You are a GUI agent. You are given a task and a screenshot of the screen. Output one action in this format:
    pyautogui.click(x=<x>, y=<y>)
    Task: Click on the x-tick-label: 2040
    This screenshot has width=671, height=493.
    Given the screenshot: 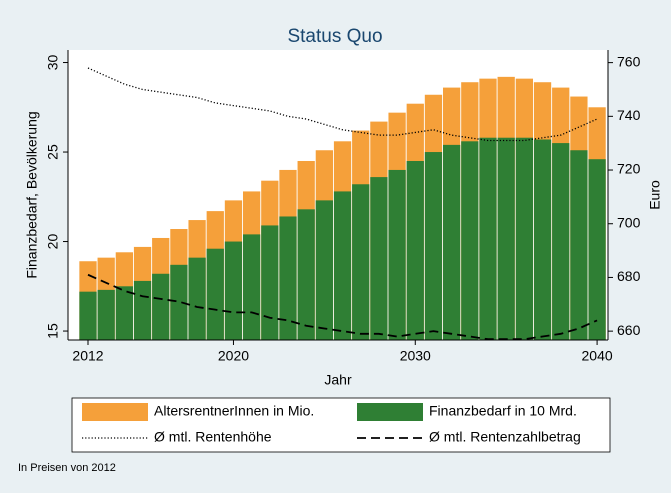 What is the action you would take?
    pyautogui.click(x=597, y=356)
    